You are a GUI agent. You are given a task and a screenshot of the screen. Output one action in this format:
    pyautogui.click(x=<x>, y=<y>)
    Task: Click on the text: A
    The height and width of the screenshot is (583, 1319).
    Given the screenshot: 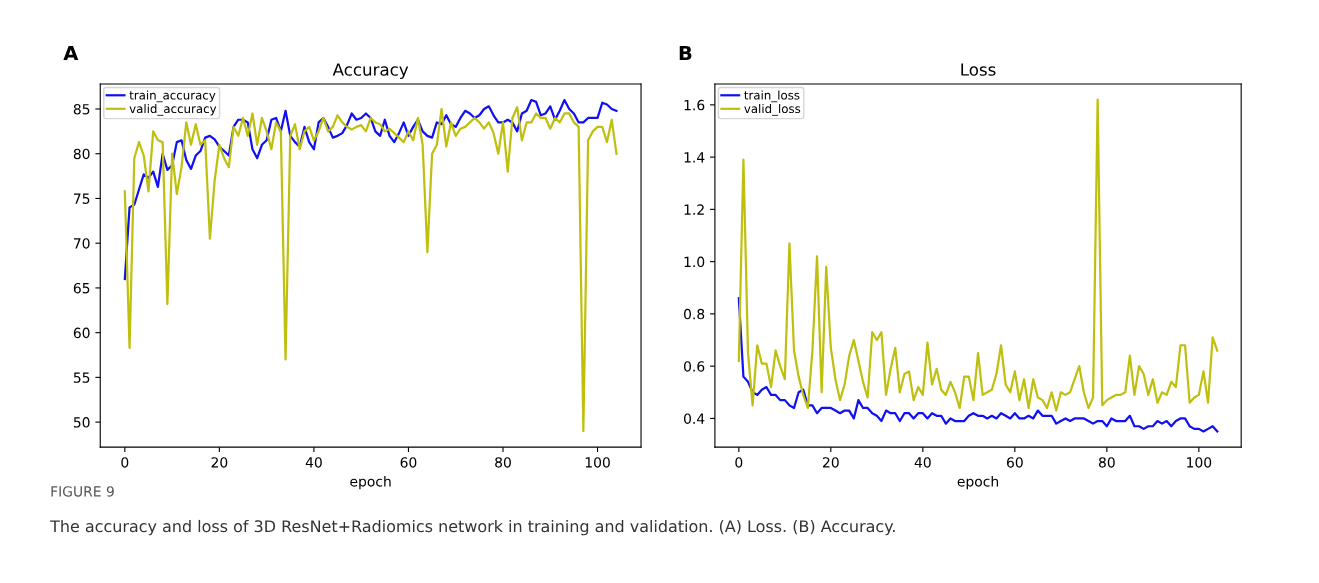 What is the action you would take?
    pyautogui.click(x=71, y=53)
    